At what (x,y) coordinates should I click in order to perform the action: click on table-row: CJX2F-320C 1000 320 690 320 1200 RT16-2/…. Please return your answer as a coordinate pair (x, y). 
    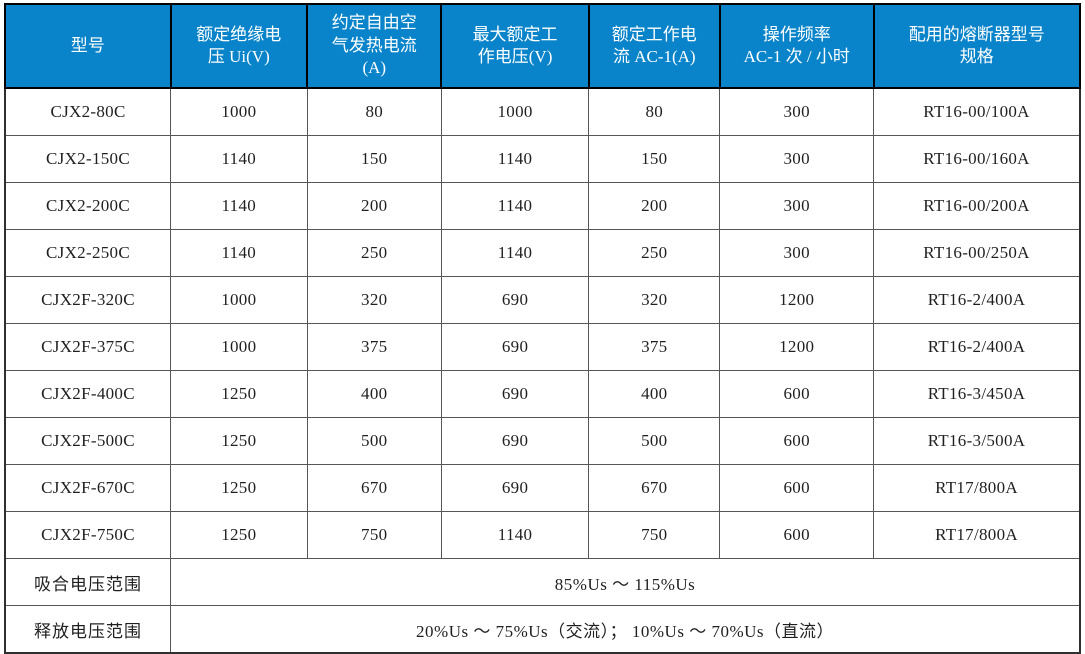
    Looking at the image, I should click on (542, 300).